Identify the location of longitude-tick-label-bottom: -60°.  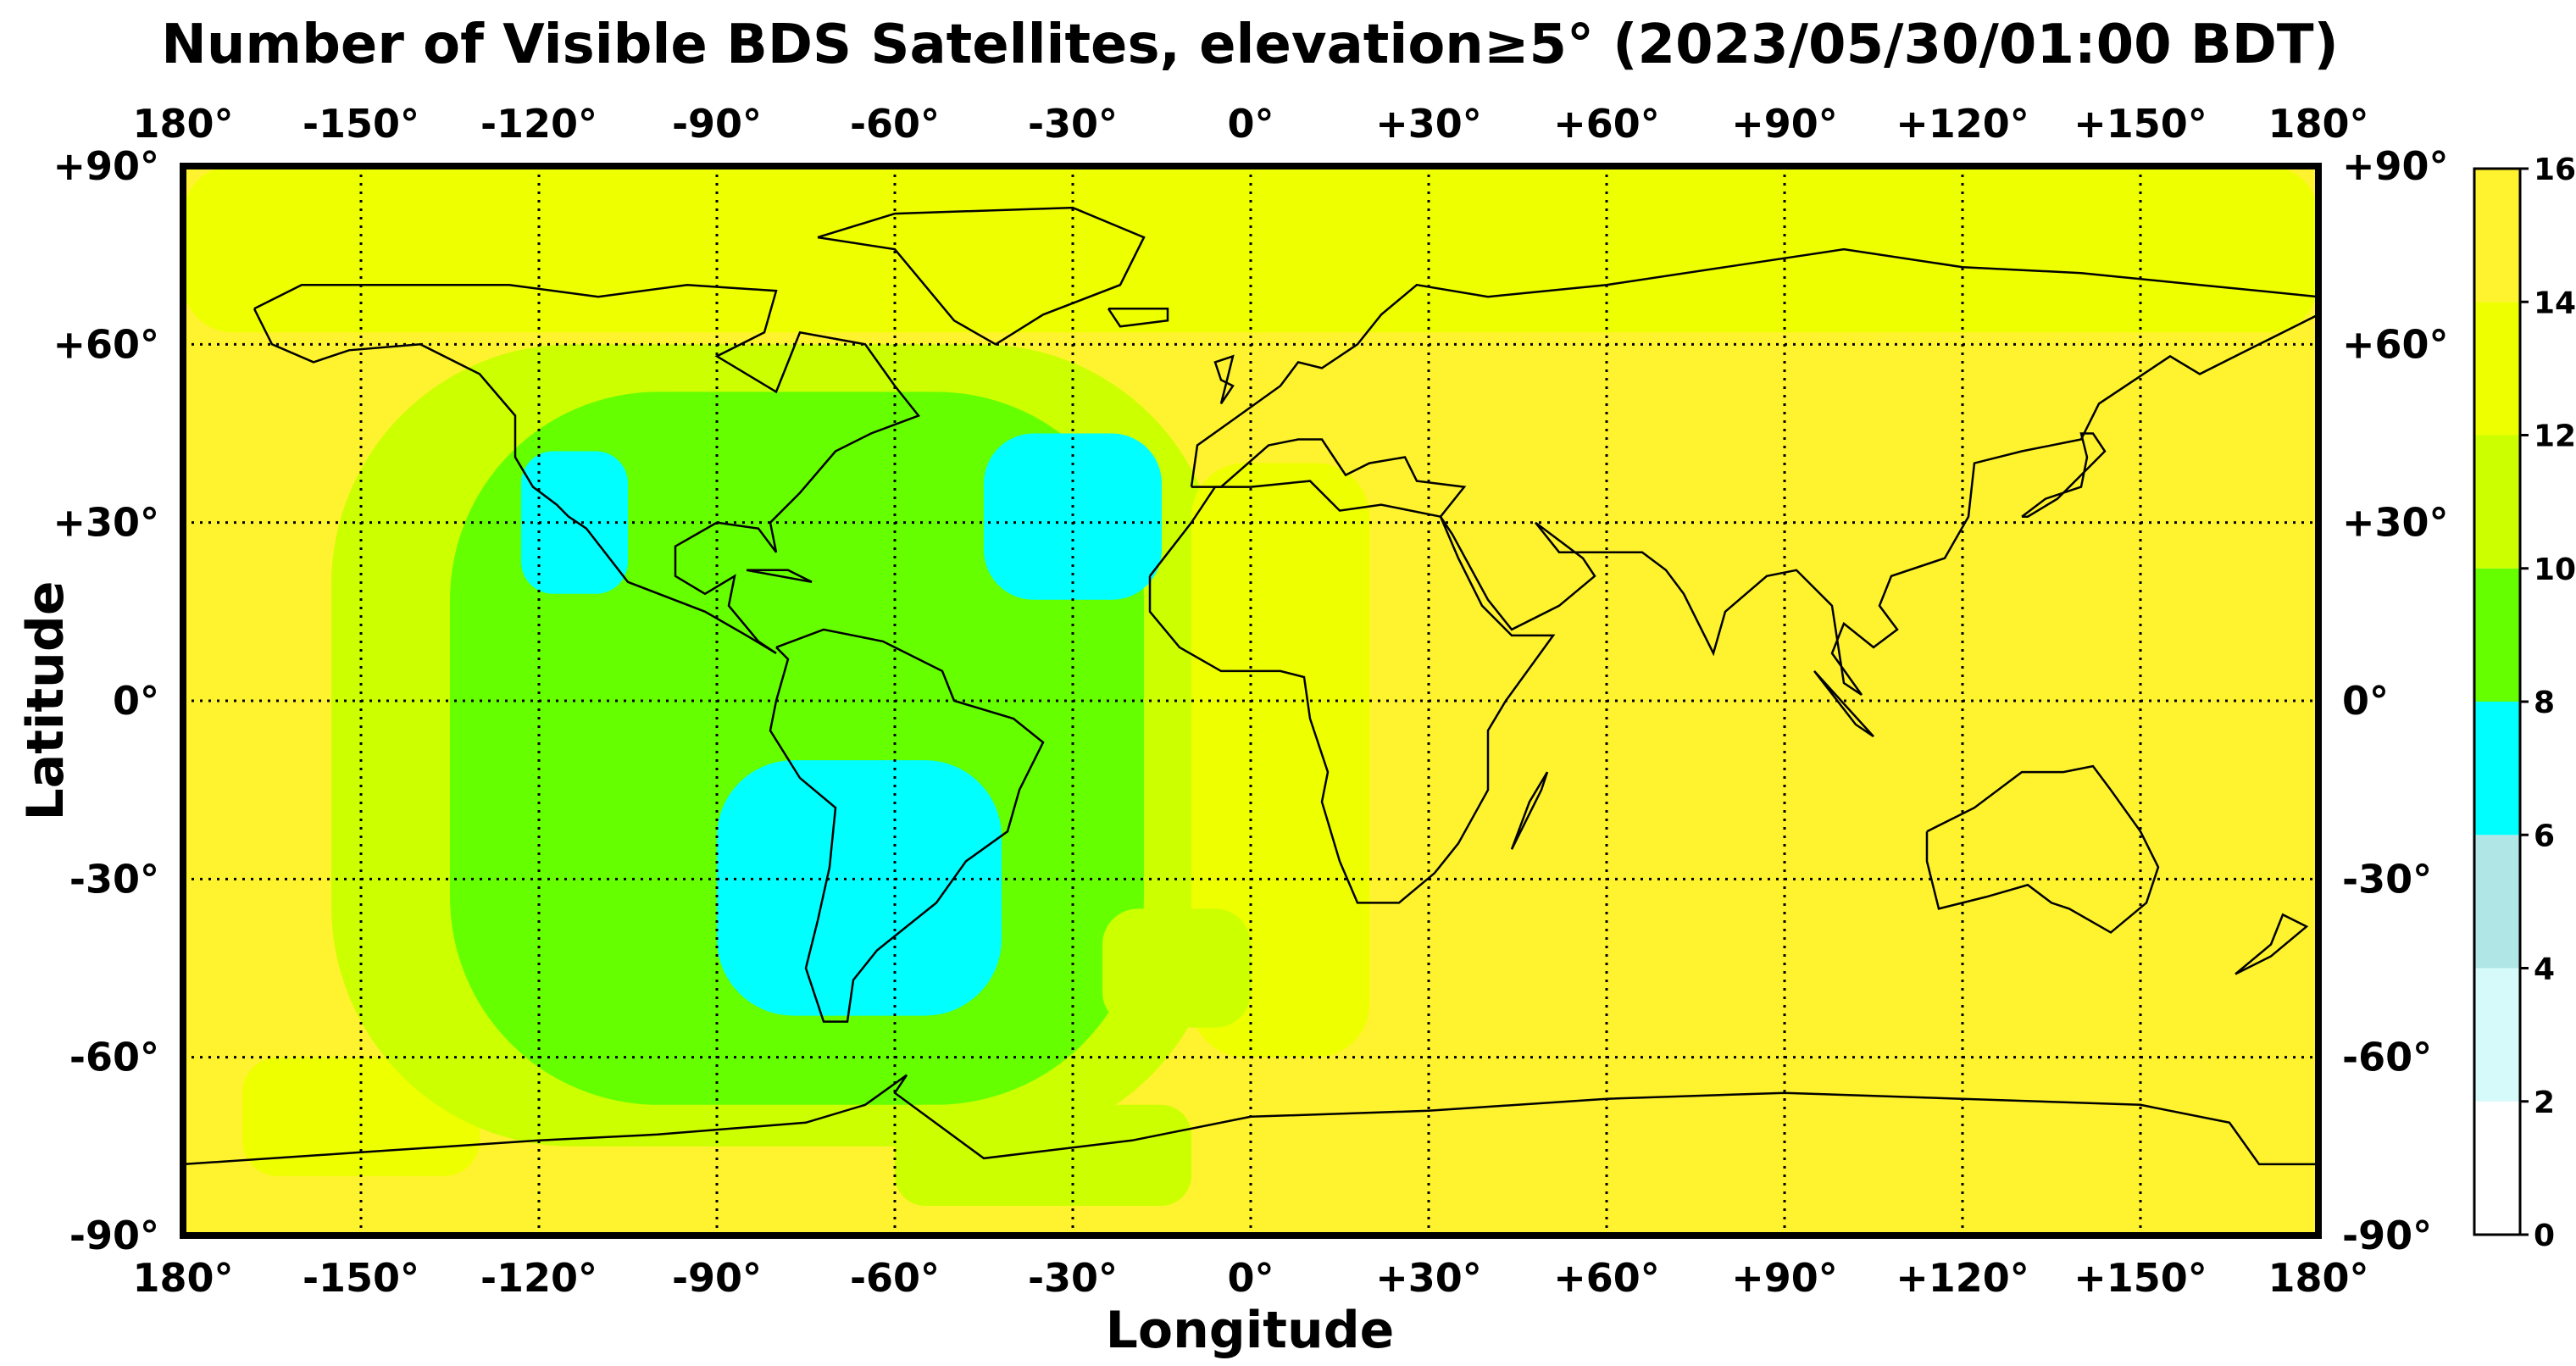
(895, 1278).